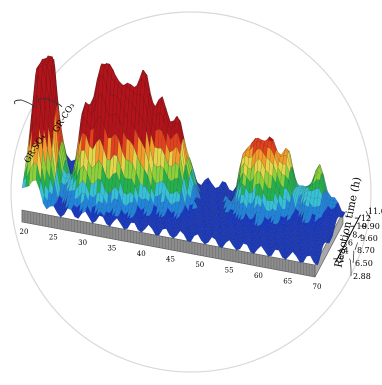  I want to click on time-tick-label: 4, so click(346, 251).